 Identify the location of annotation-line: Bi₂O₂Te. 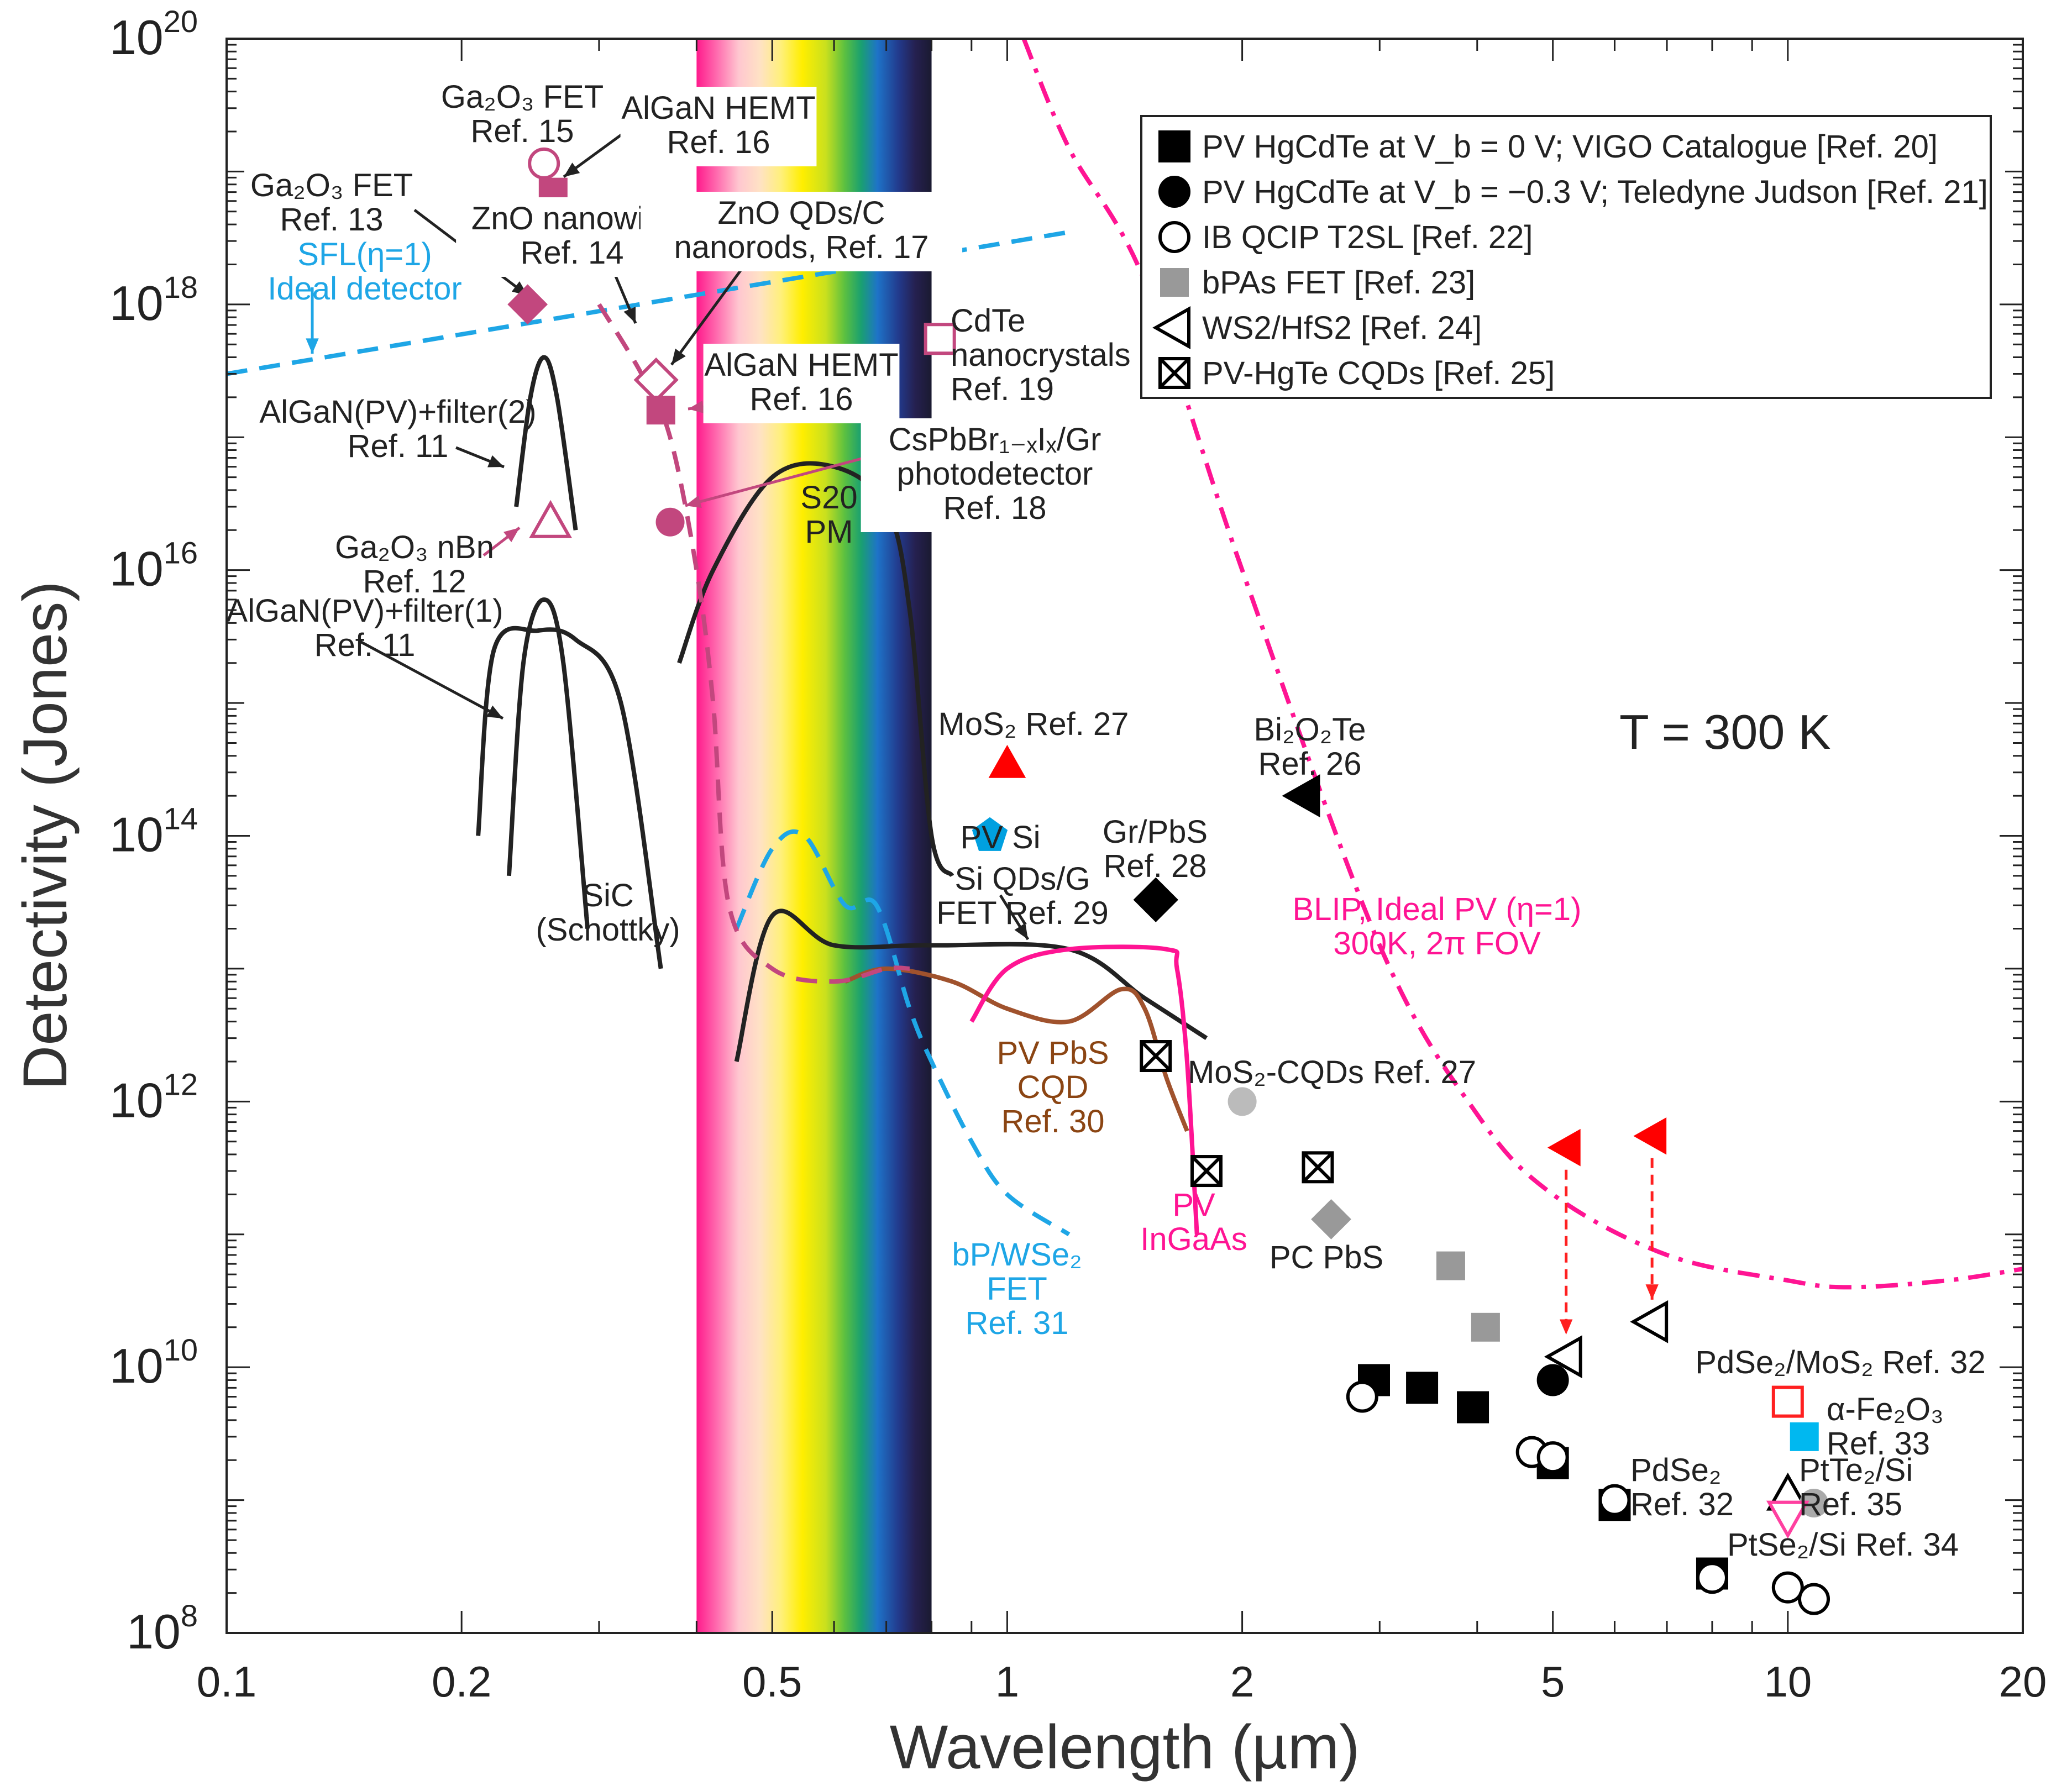
(1310, 730).